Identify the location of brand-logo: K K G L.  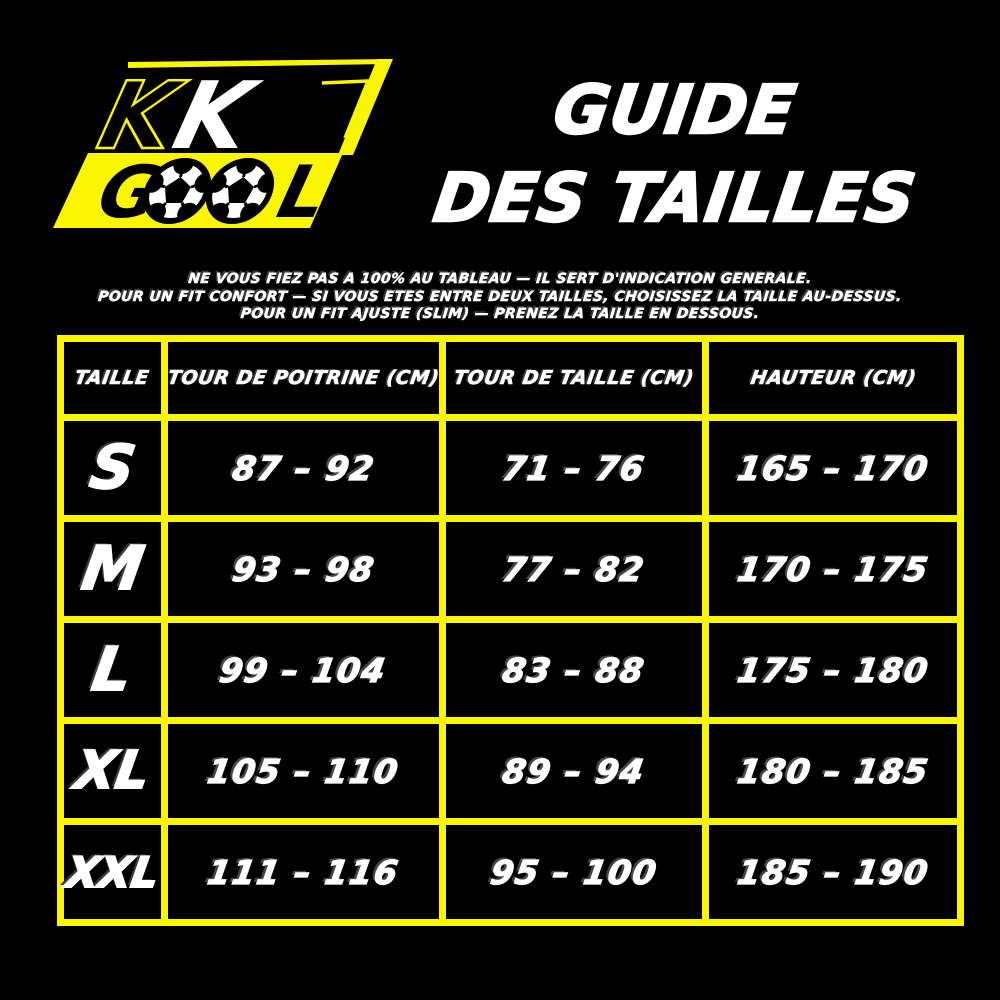
(223, 147).